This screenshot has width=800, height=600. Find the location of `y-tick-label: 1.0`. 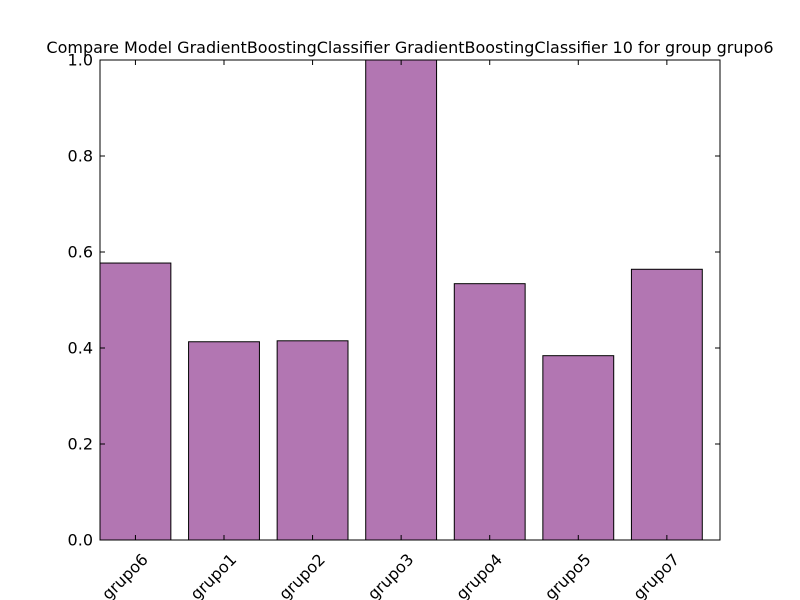

y-tick-label: 1.0 is located at coordinates (80, 60).